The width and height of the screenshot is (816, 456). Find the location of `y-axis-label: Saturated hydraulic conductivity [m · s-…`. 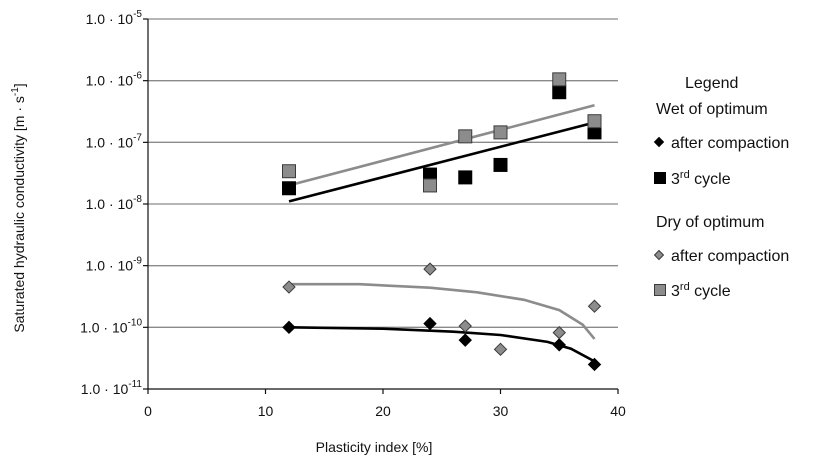

y-axis-label: Saturated hydraulic conductivity [m · s-… is located at coordinates (18, 207).